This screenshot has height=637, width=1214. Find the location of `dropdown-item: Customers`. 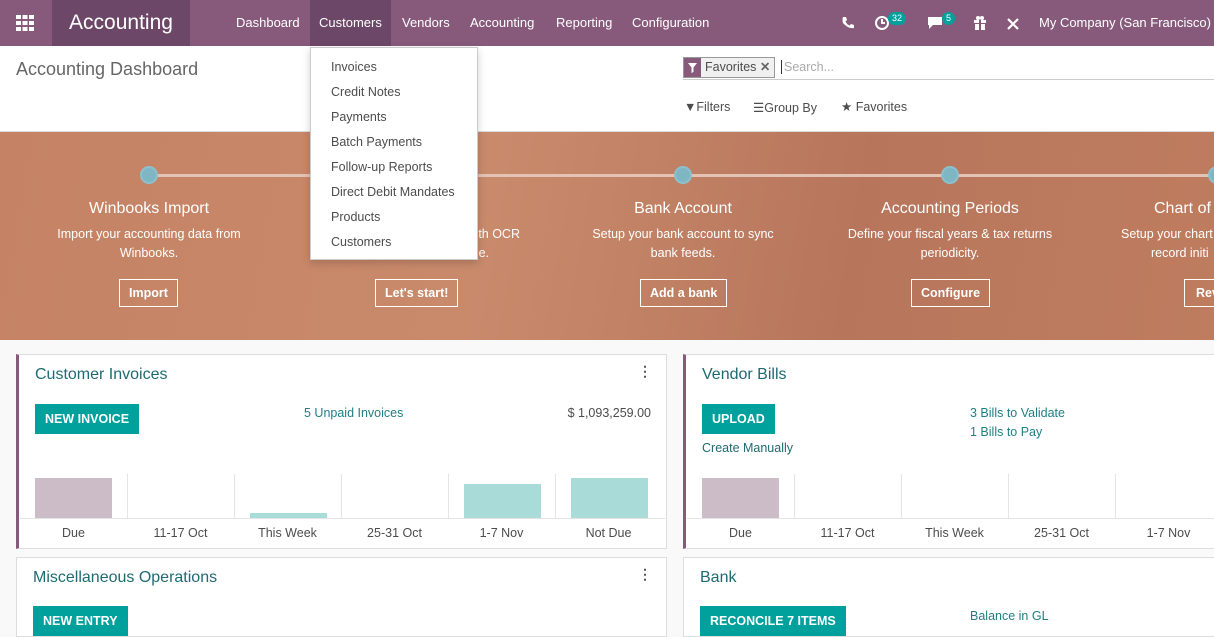

dropdown-item: Customers is located at coordinates (361, 242).